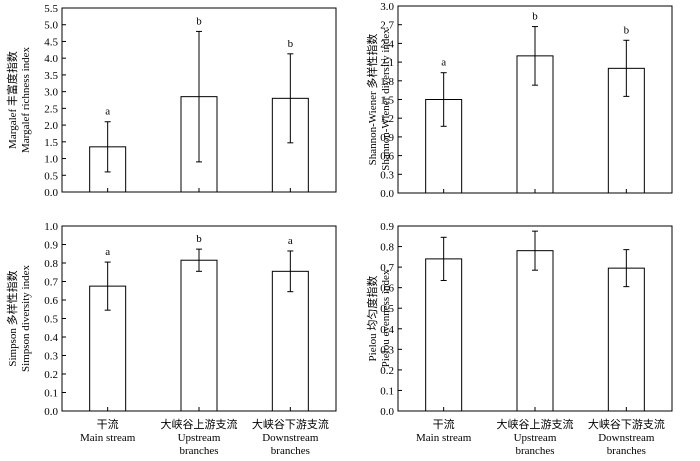 The image size is (700, 461). Describe the element at coordinates (26, 318) in the screenshot. I see `y-axis-label: Simpson diversity index` at that location.